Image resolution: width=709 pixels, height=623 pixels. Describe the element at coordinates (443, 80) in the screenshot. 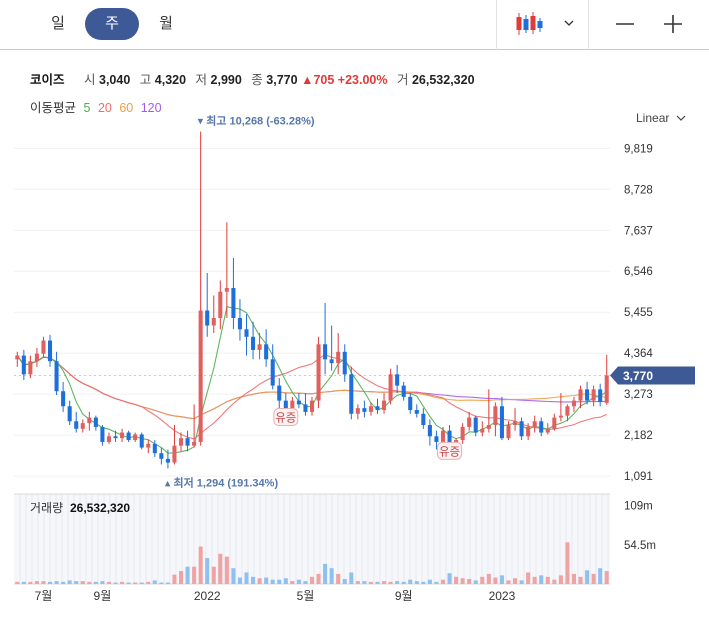

I see `volume-value: 26,532,320` at that location.